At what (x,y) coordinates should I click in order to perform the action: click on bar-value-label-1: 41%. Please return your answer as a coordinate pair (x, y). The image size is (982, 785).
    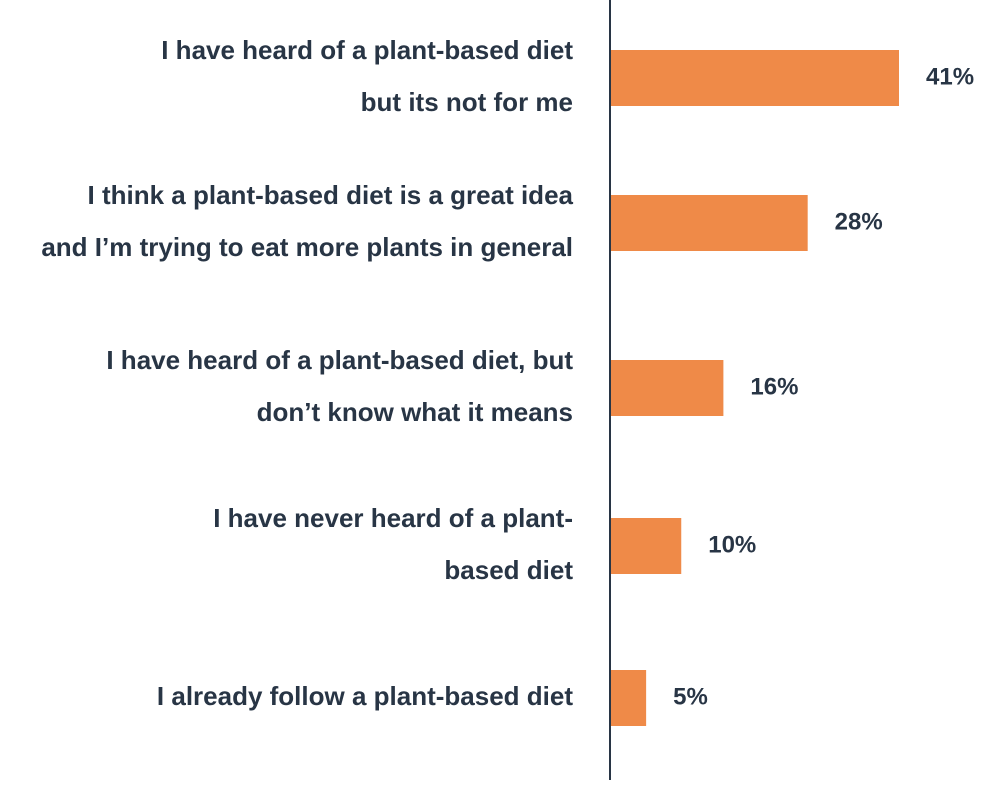
    Looking at the image, I should click on (950, 76).